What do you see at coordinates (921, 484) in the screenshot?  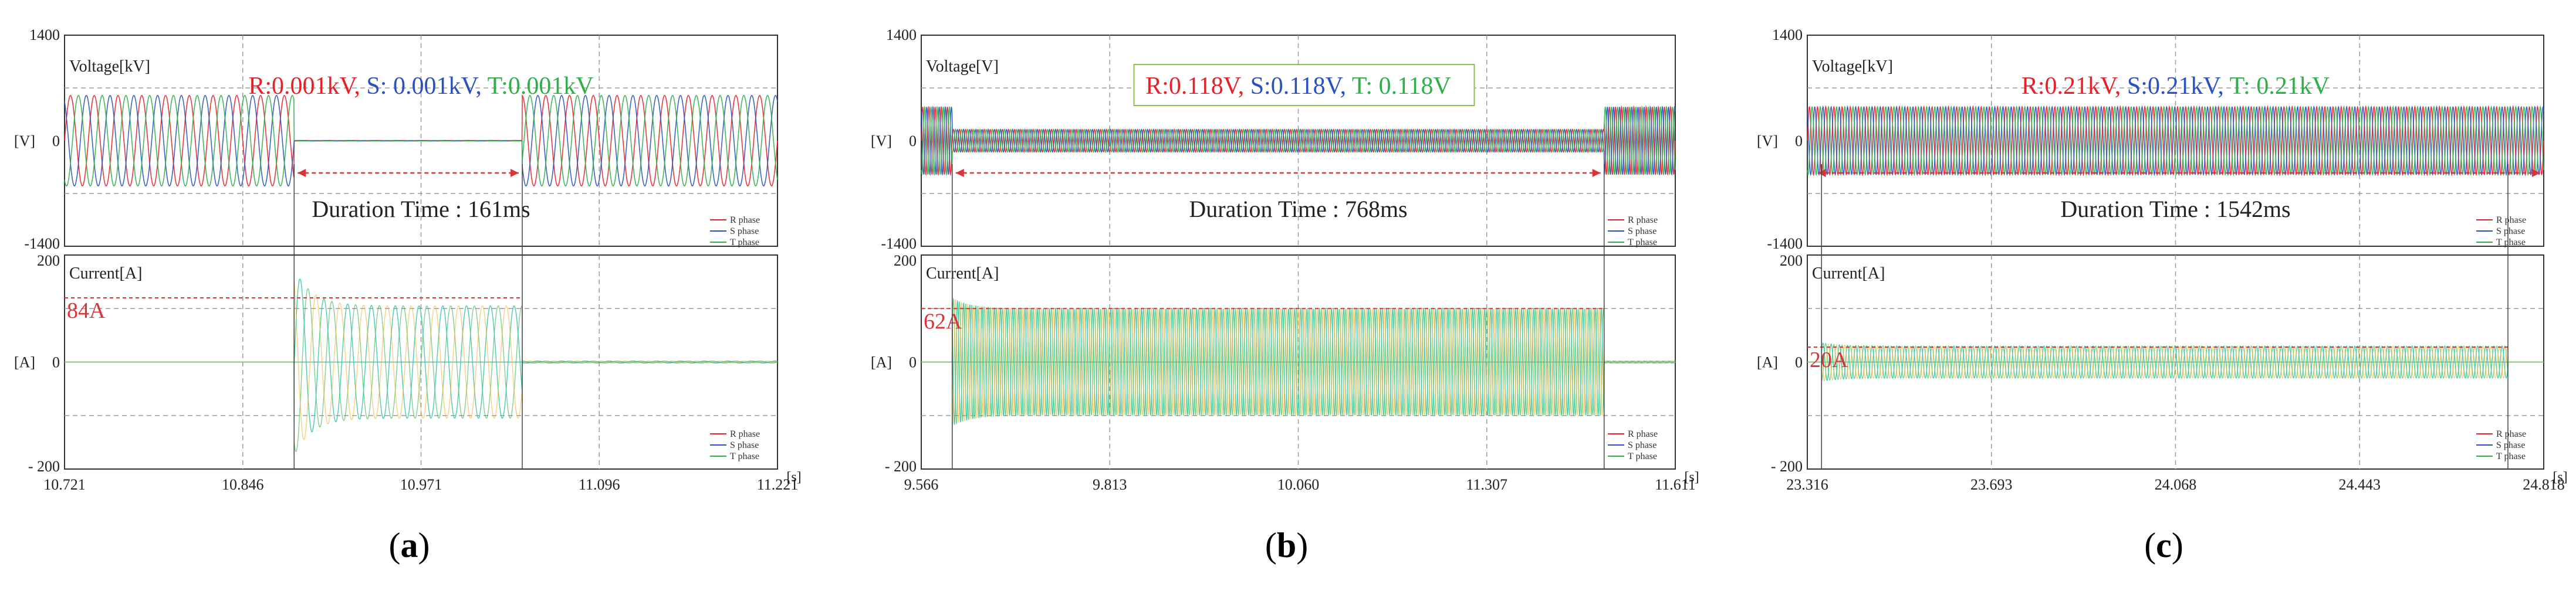 I see `x-tick-label: 9.566` at bounding box center [921, 484].